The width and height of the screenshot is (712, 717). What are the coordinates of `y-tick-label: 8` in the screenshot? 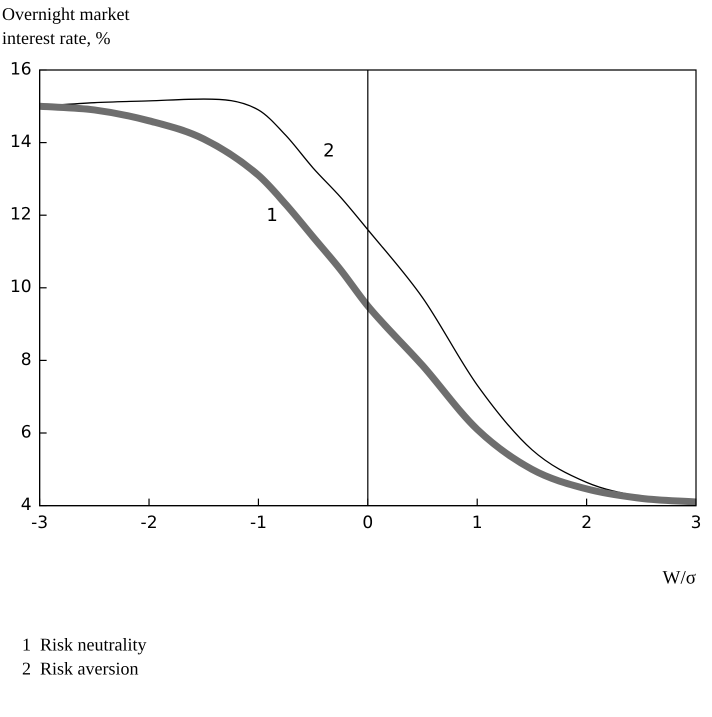 It's located at (26, 360).